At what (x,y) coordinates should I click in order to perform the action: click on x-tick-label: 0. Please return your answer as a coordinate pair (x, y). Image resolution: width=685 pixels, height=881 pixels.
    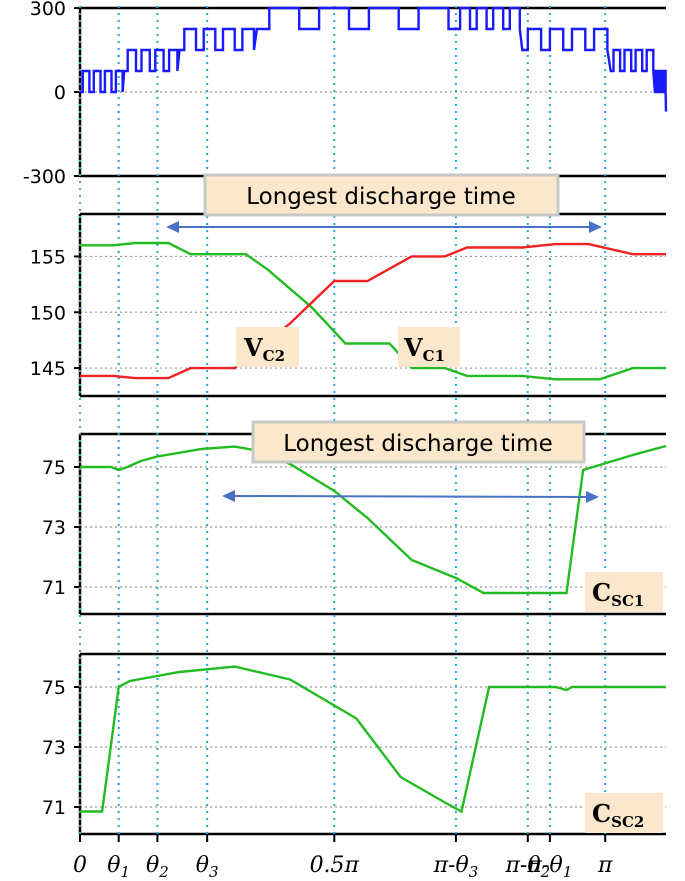
    Looking at the image, I should click on (80, 865).